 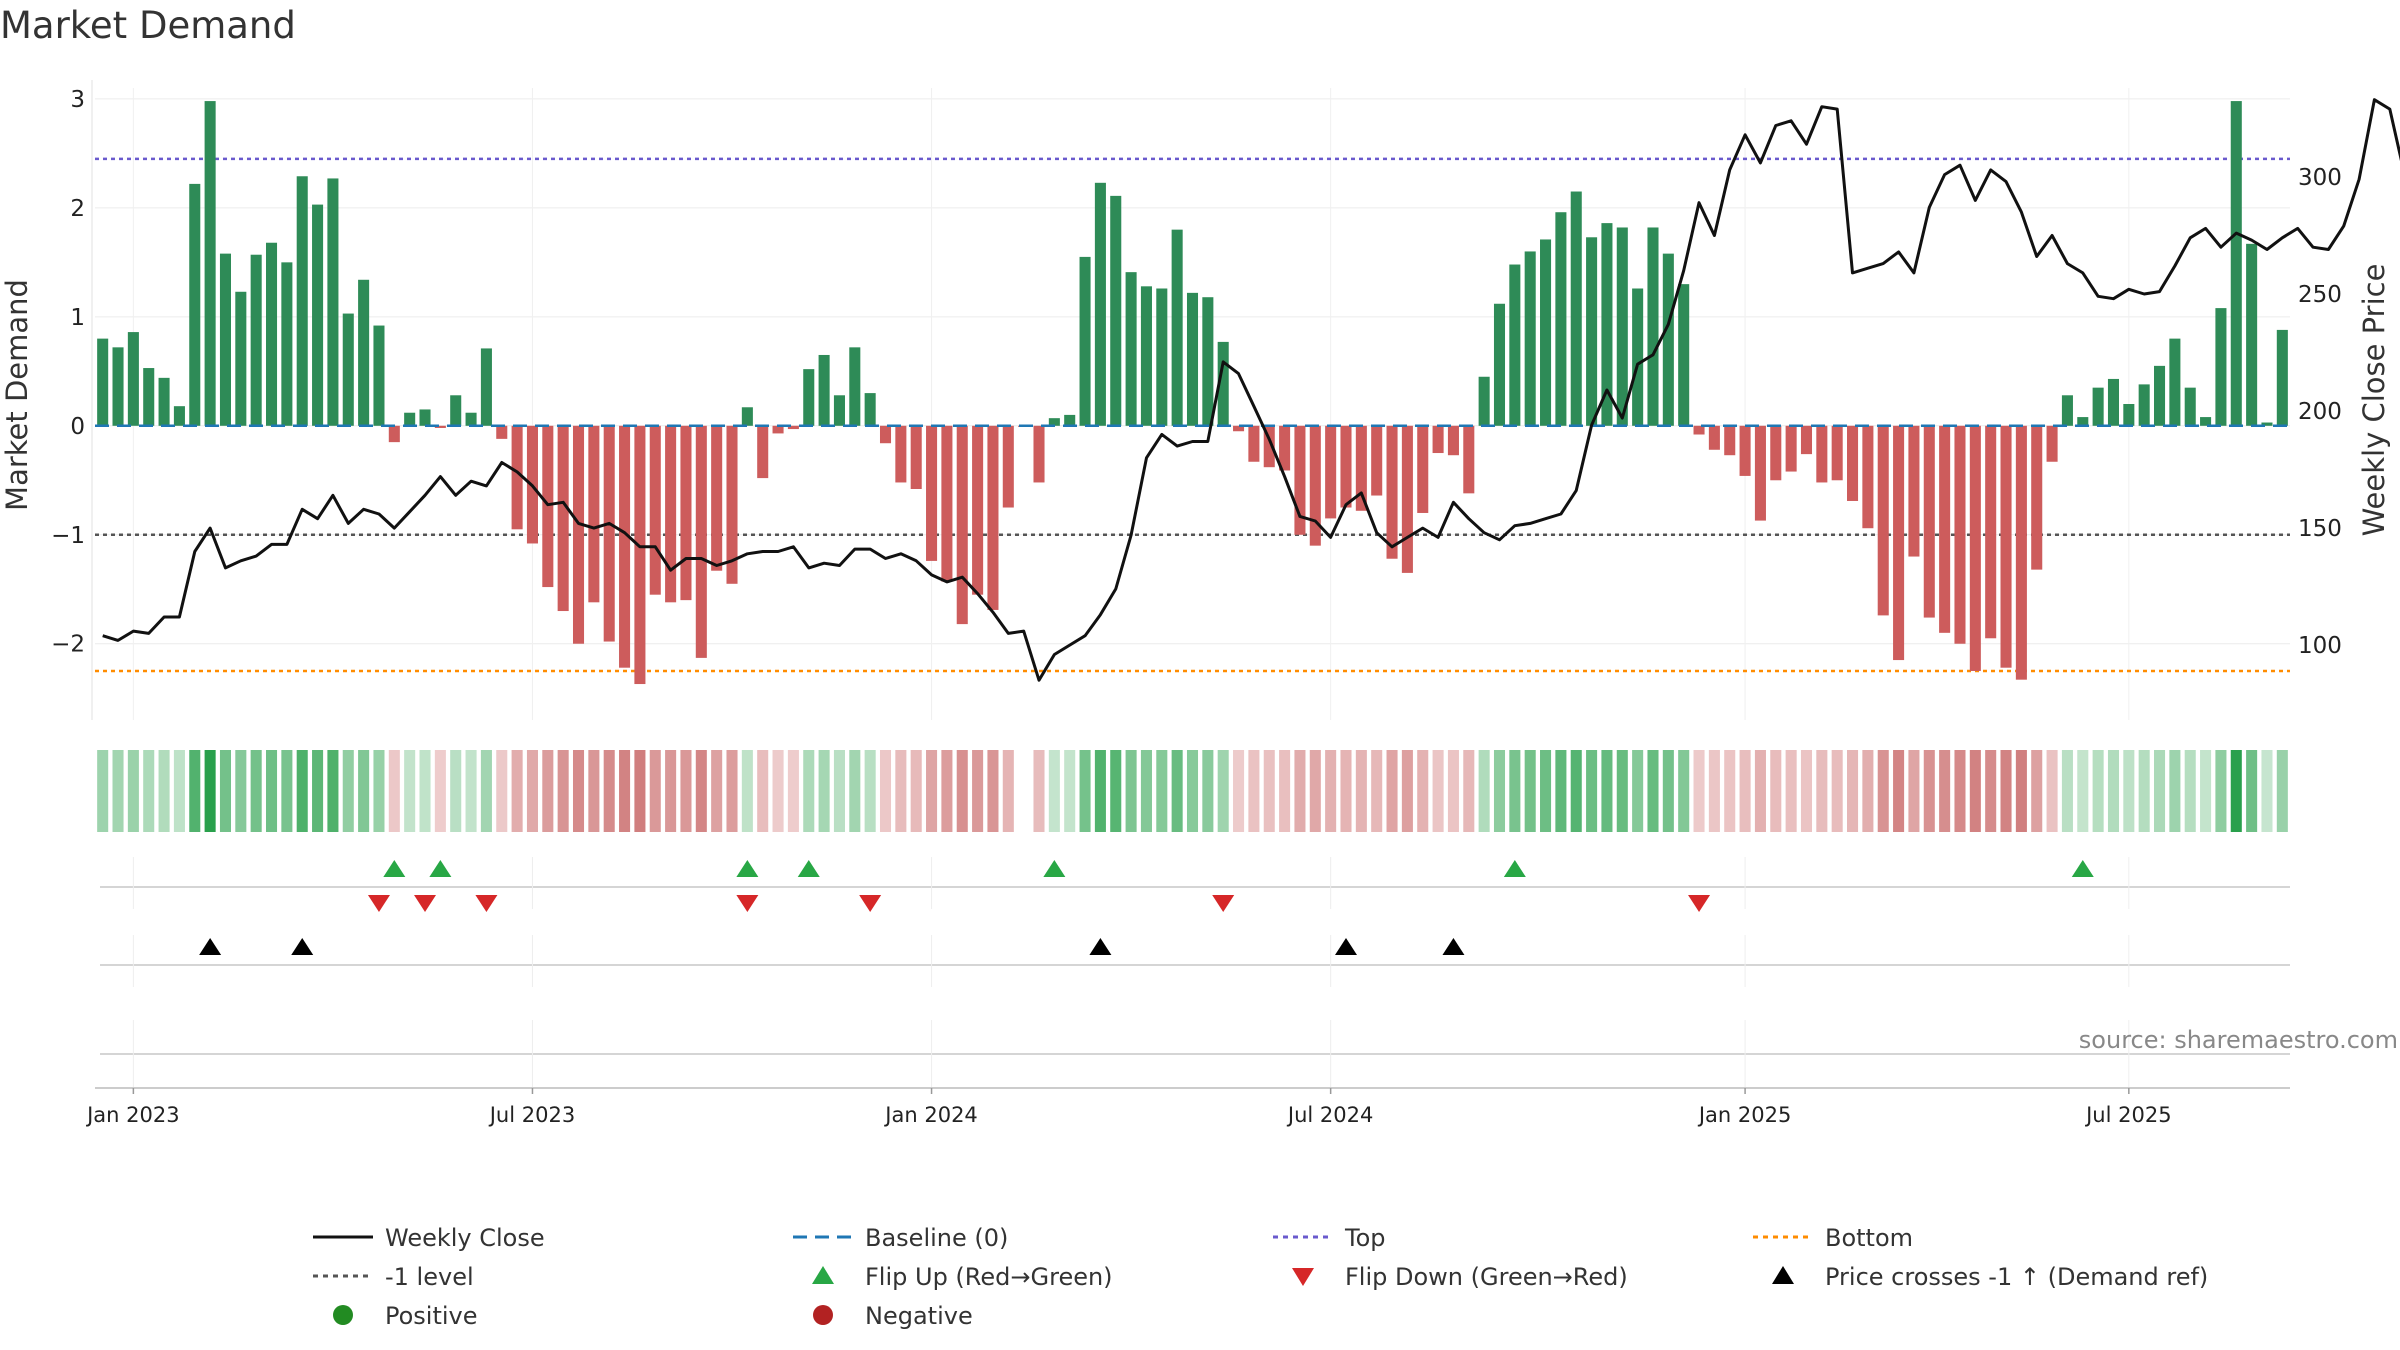 I want to click on y-tick-label-right: 150, so click(x=2320, y=529).